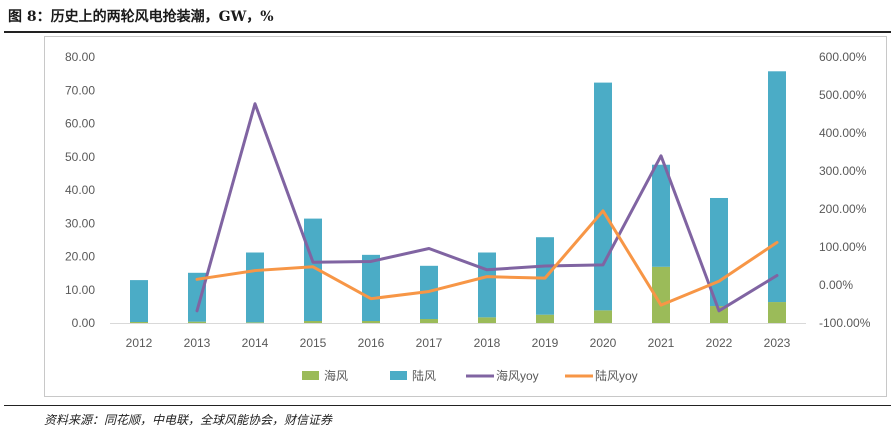  I want to click on y-right-tick-label: 200.00%, so click(843, 209).